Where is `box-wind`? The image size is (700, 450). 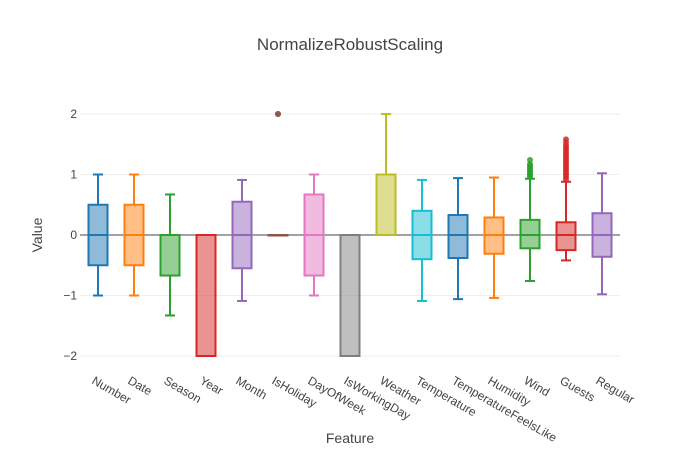 box-wind is located at coordinates (530, 219).